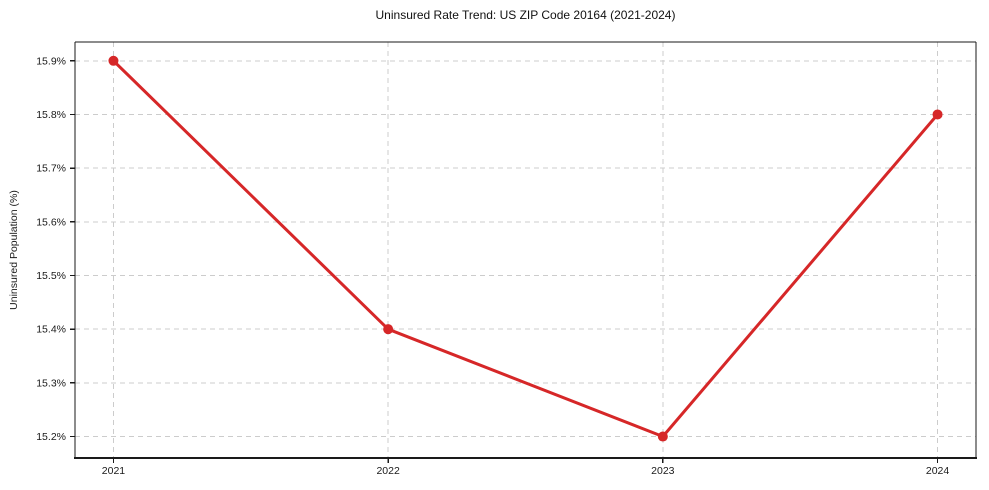 The image size is (989, 490). What do you see at coordinates (114, 471) in the screenshot?
I see `x-tick-label: 2021` at bounding box center [114, 471].